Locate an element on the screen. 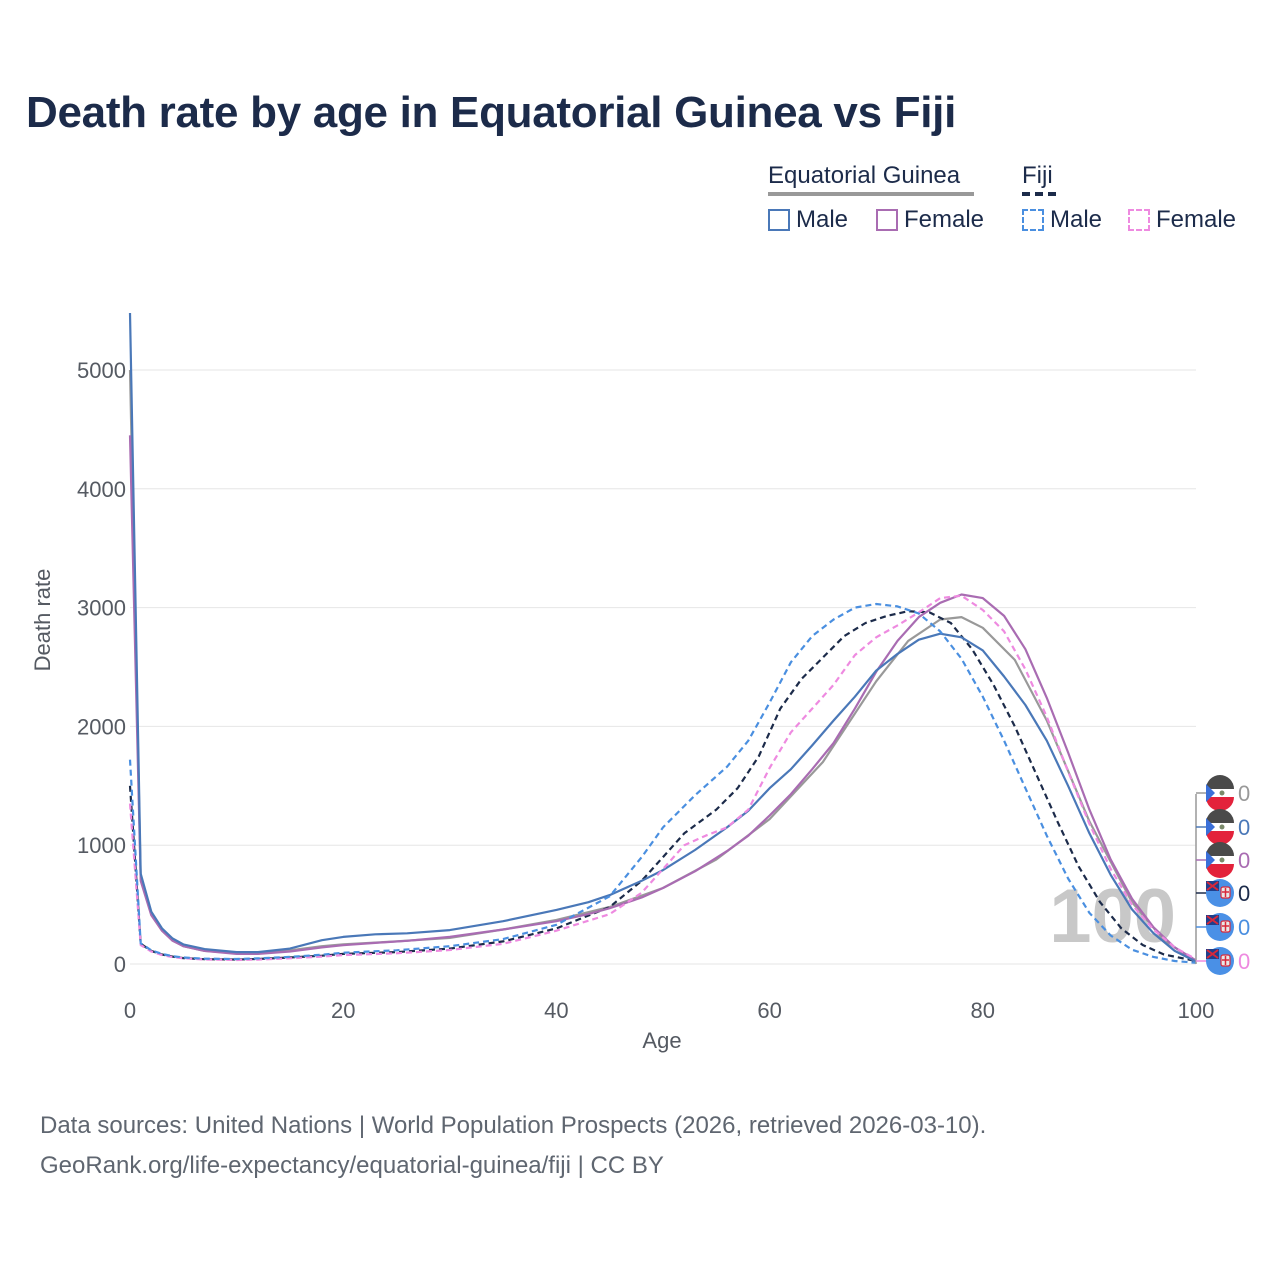 The height and width of the screenshot is (1280, 1280). x-tick-label: 40 is located at coordinates (556, 1010).